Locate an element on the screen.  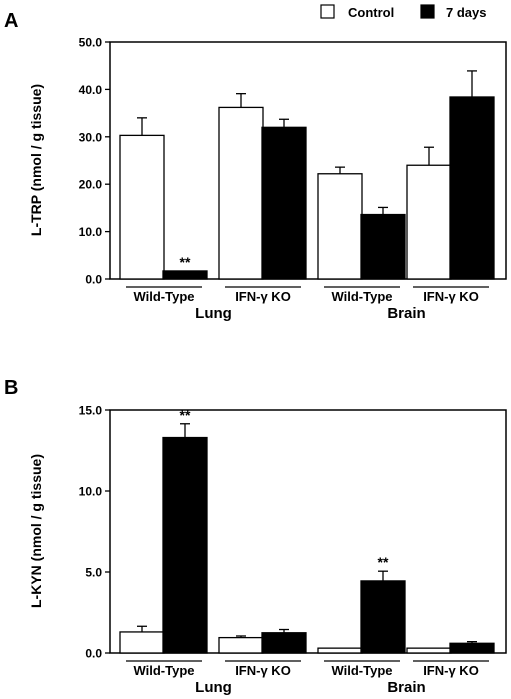
panel-a-letter: A is located at coordinates (11, 21).